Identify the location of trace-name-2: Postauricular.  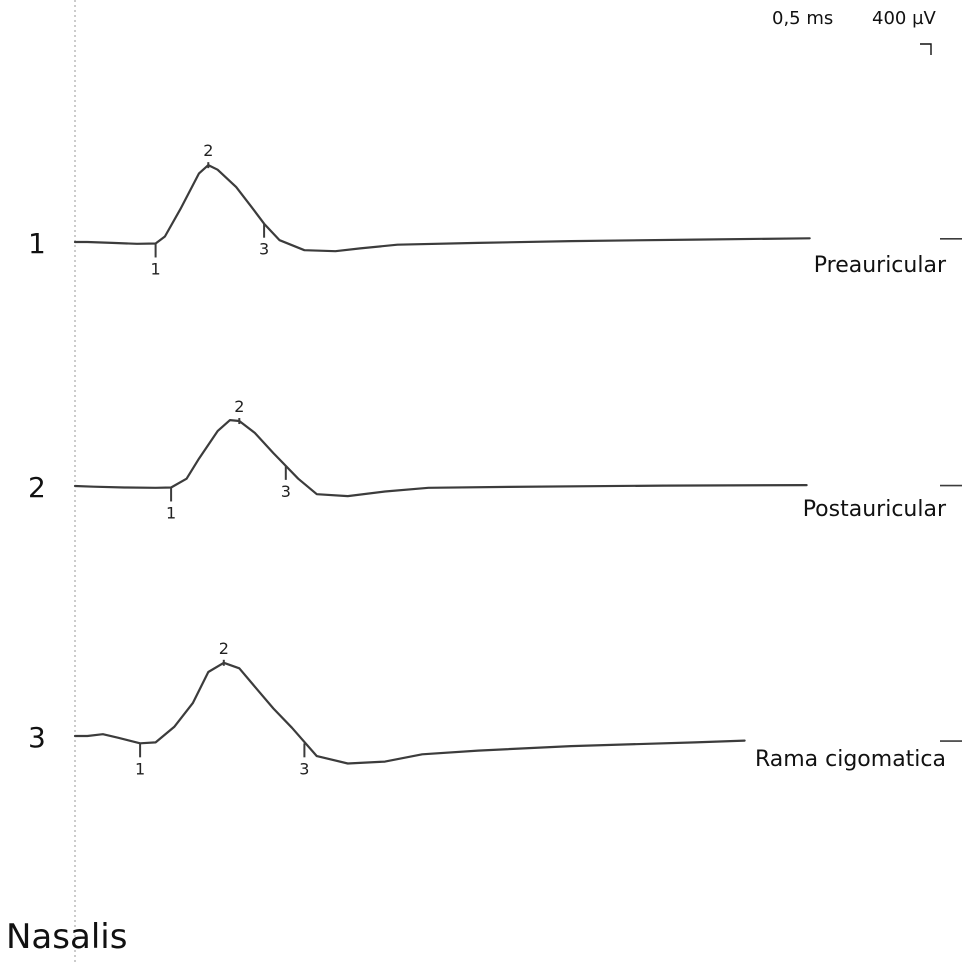
(875, 509).